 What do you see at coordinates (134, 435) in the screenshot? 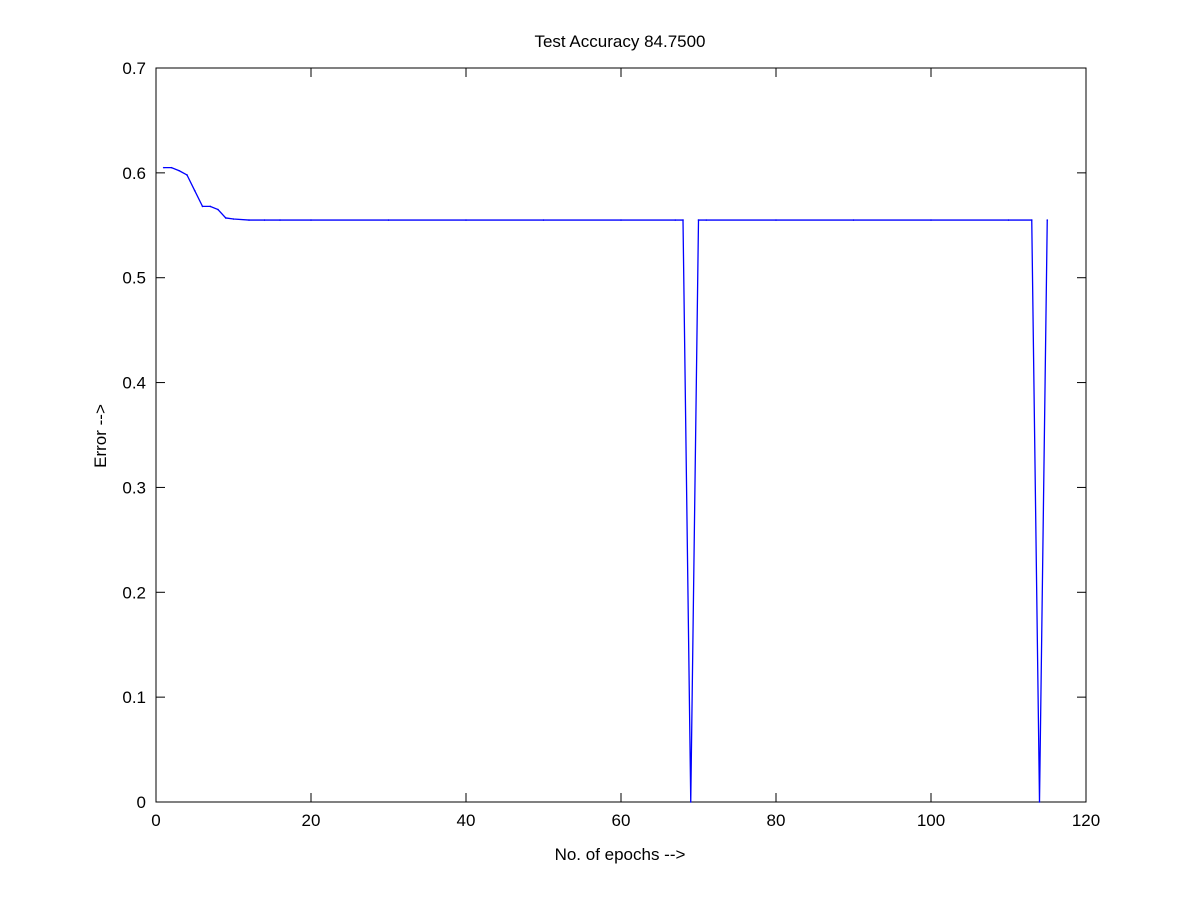
I see `y-axis-tick-labels: 0 0.1 0.2 0.3 0.4 0.5 0.6 0.7` at bounding box center [134, 435].